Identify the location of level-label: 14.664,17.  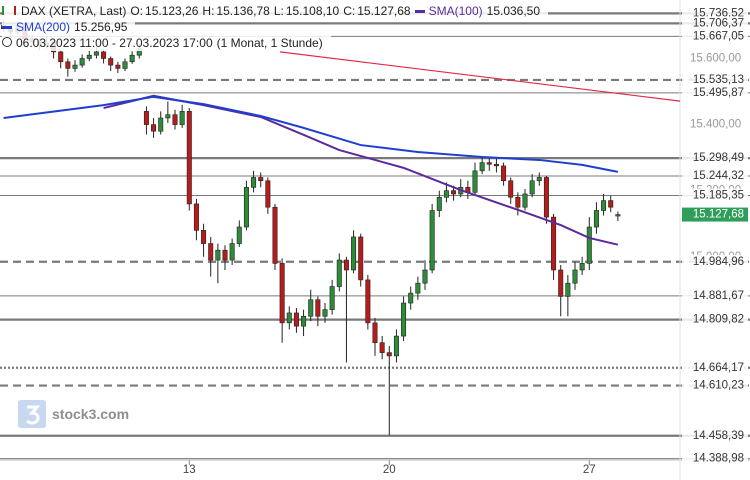
(718, 368).